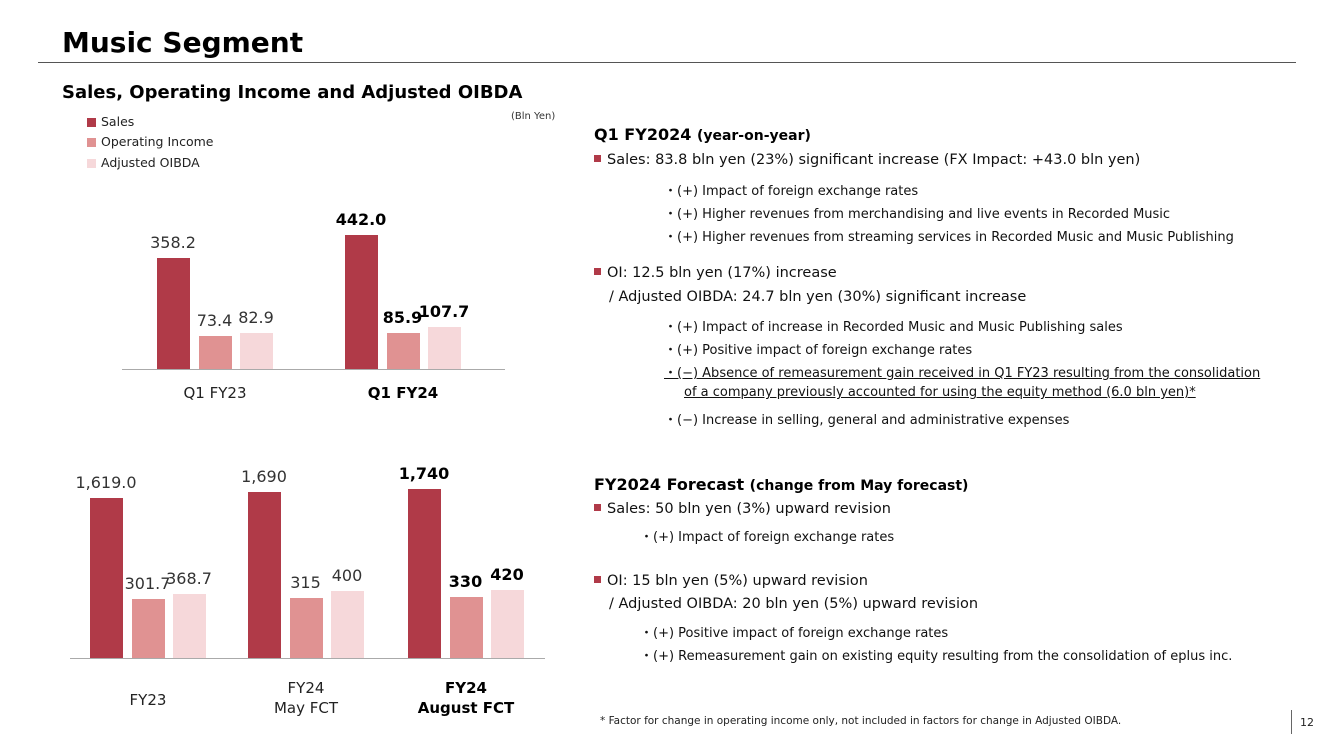 This screenshot has width=1334, height=749. What do you see at coordinates (306, 708) in the screenshot?
I see `category-label-line: May FCT` at bounding box center [306, 708].